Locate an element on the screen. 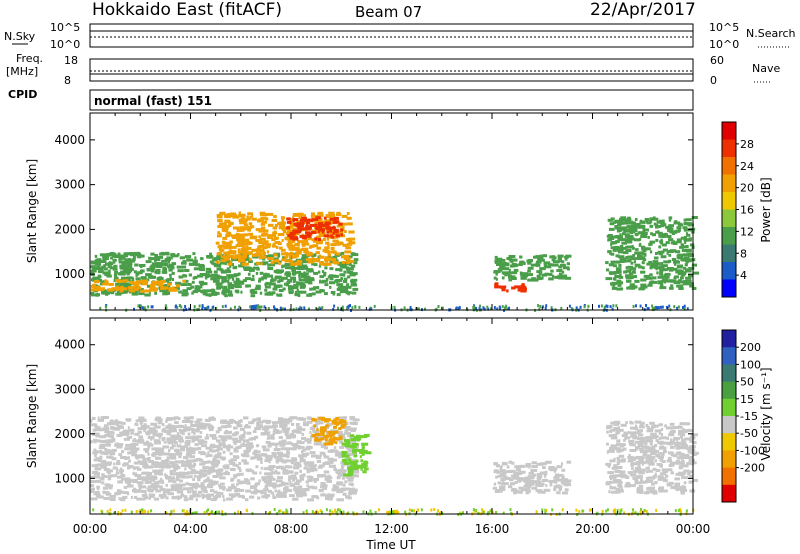 The image size is (800, 554). cpid-panel: normal (fast) 151 is located at coordinates (391, 100).